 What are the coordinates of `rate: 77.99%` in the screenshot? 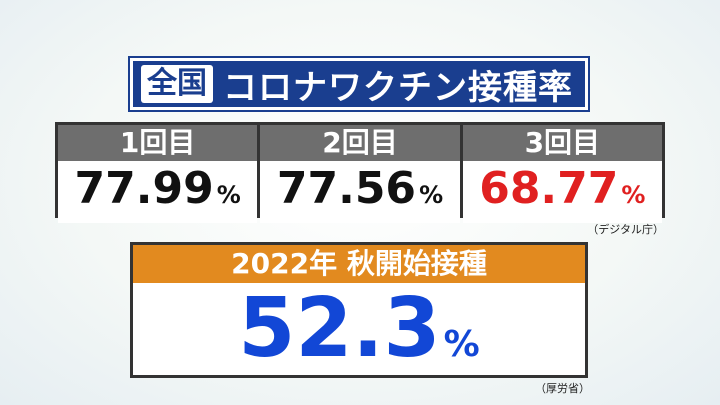 It's located at (158, 192).